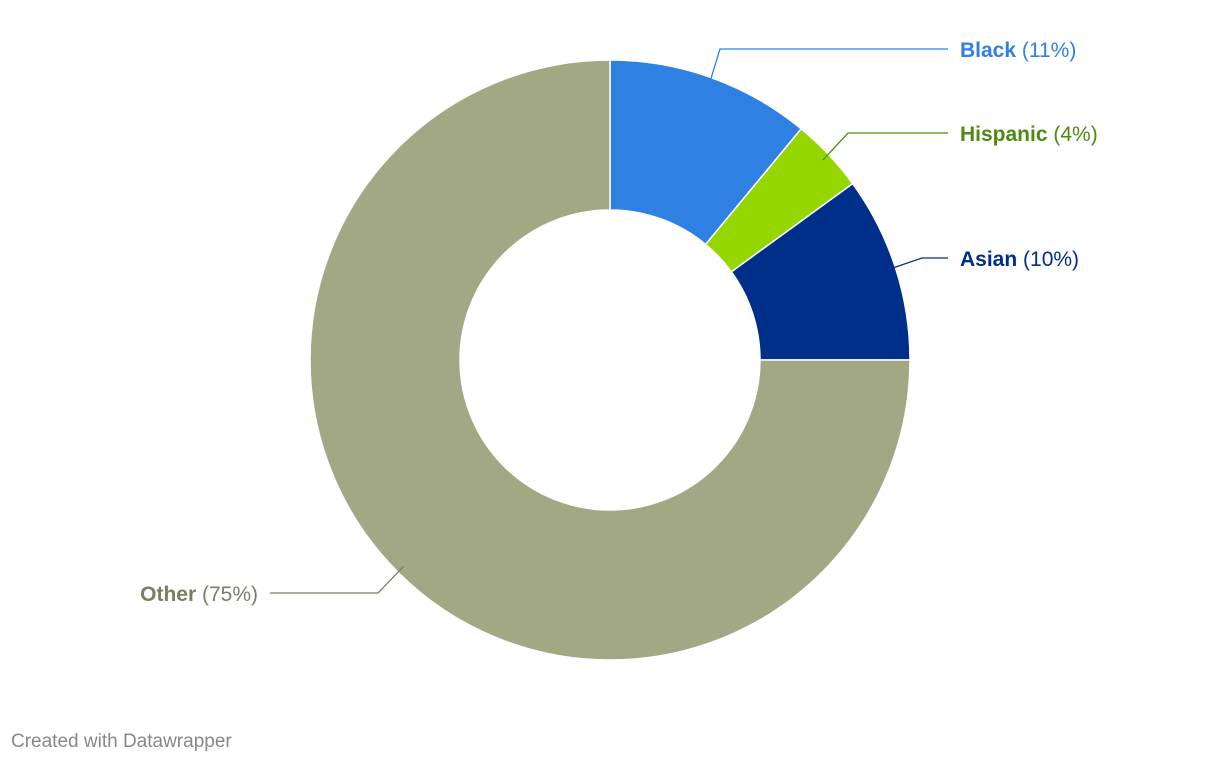  I want to click on leader-line-black, so click(828, 67).